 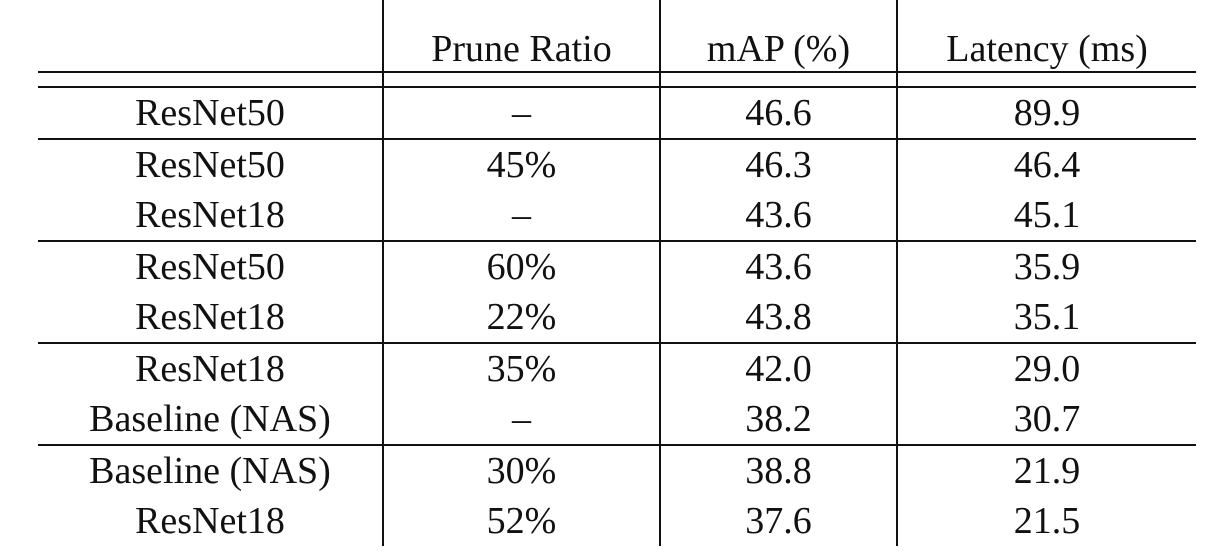 I want to click on table-row: ResNet50 45% 46.3 46.4, so click(x=617, y=164).